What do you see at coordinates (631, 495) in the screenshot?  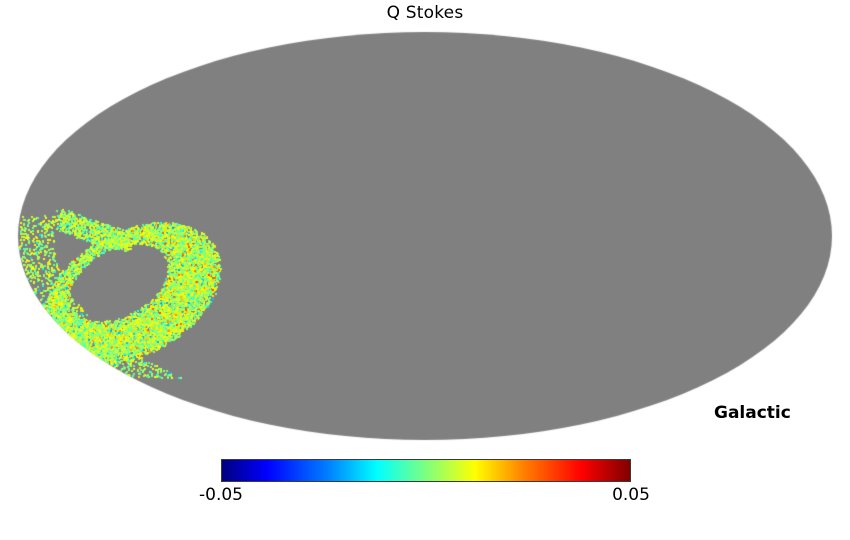 I see `colorbar-max-tick-label: 0.05` at bounding box center [631, 495].